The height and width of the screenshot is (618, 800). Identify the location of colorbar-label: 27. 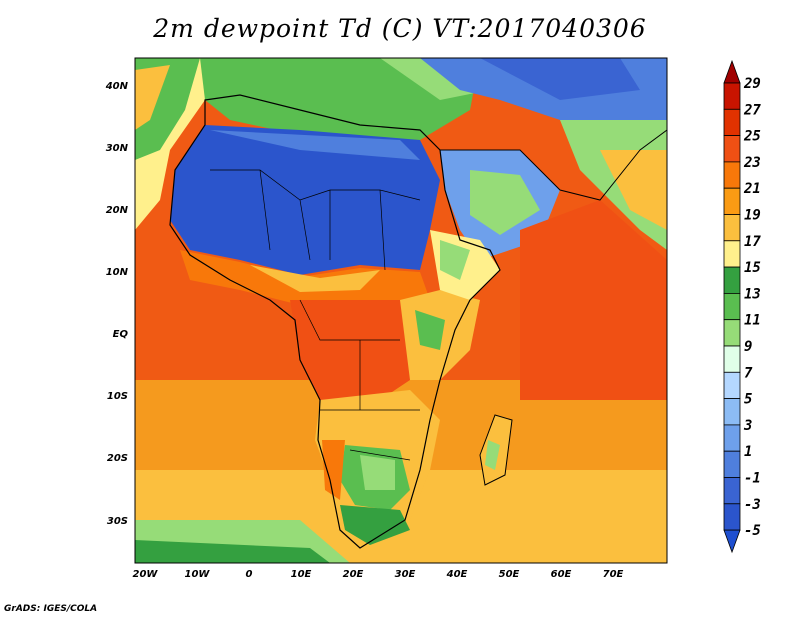
(752, 110).